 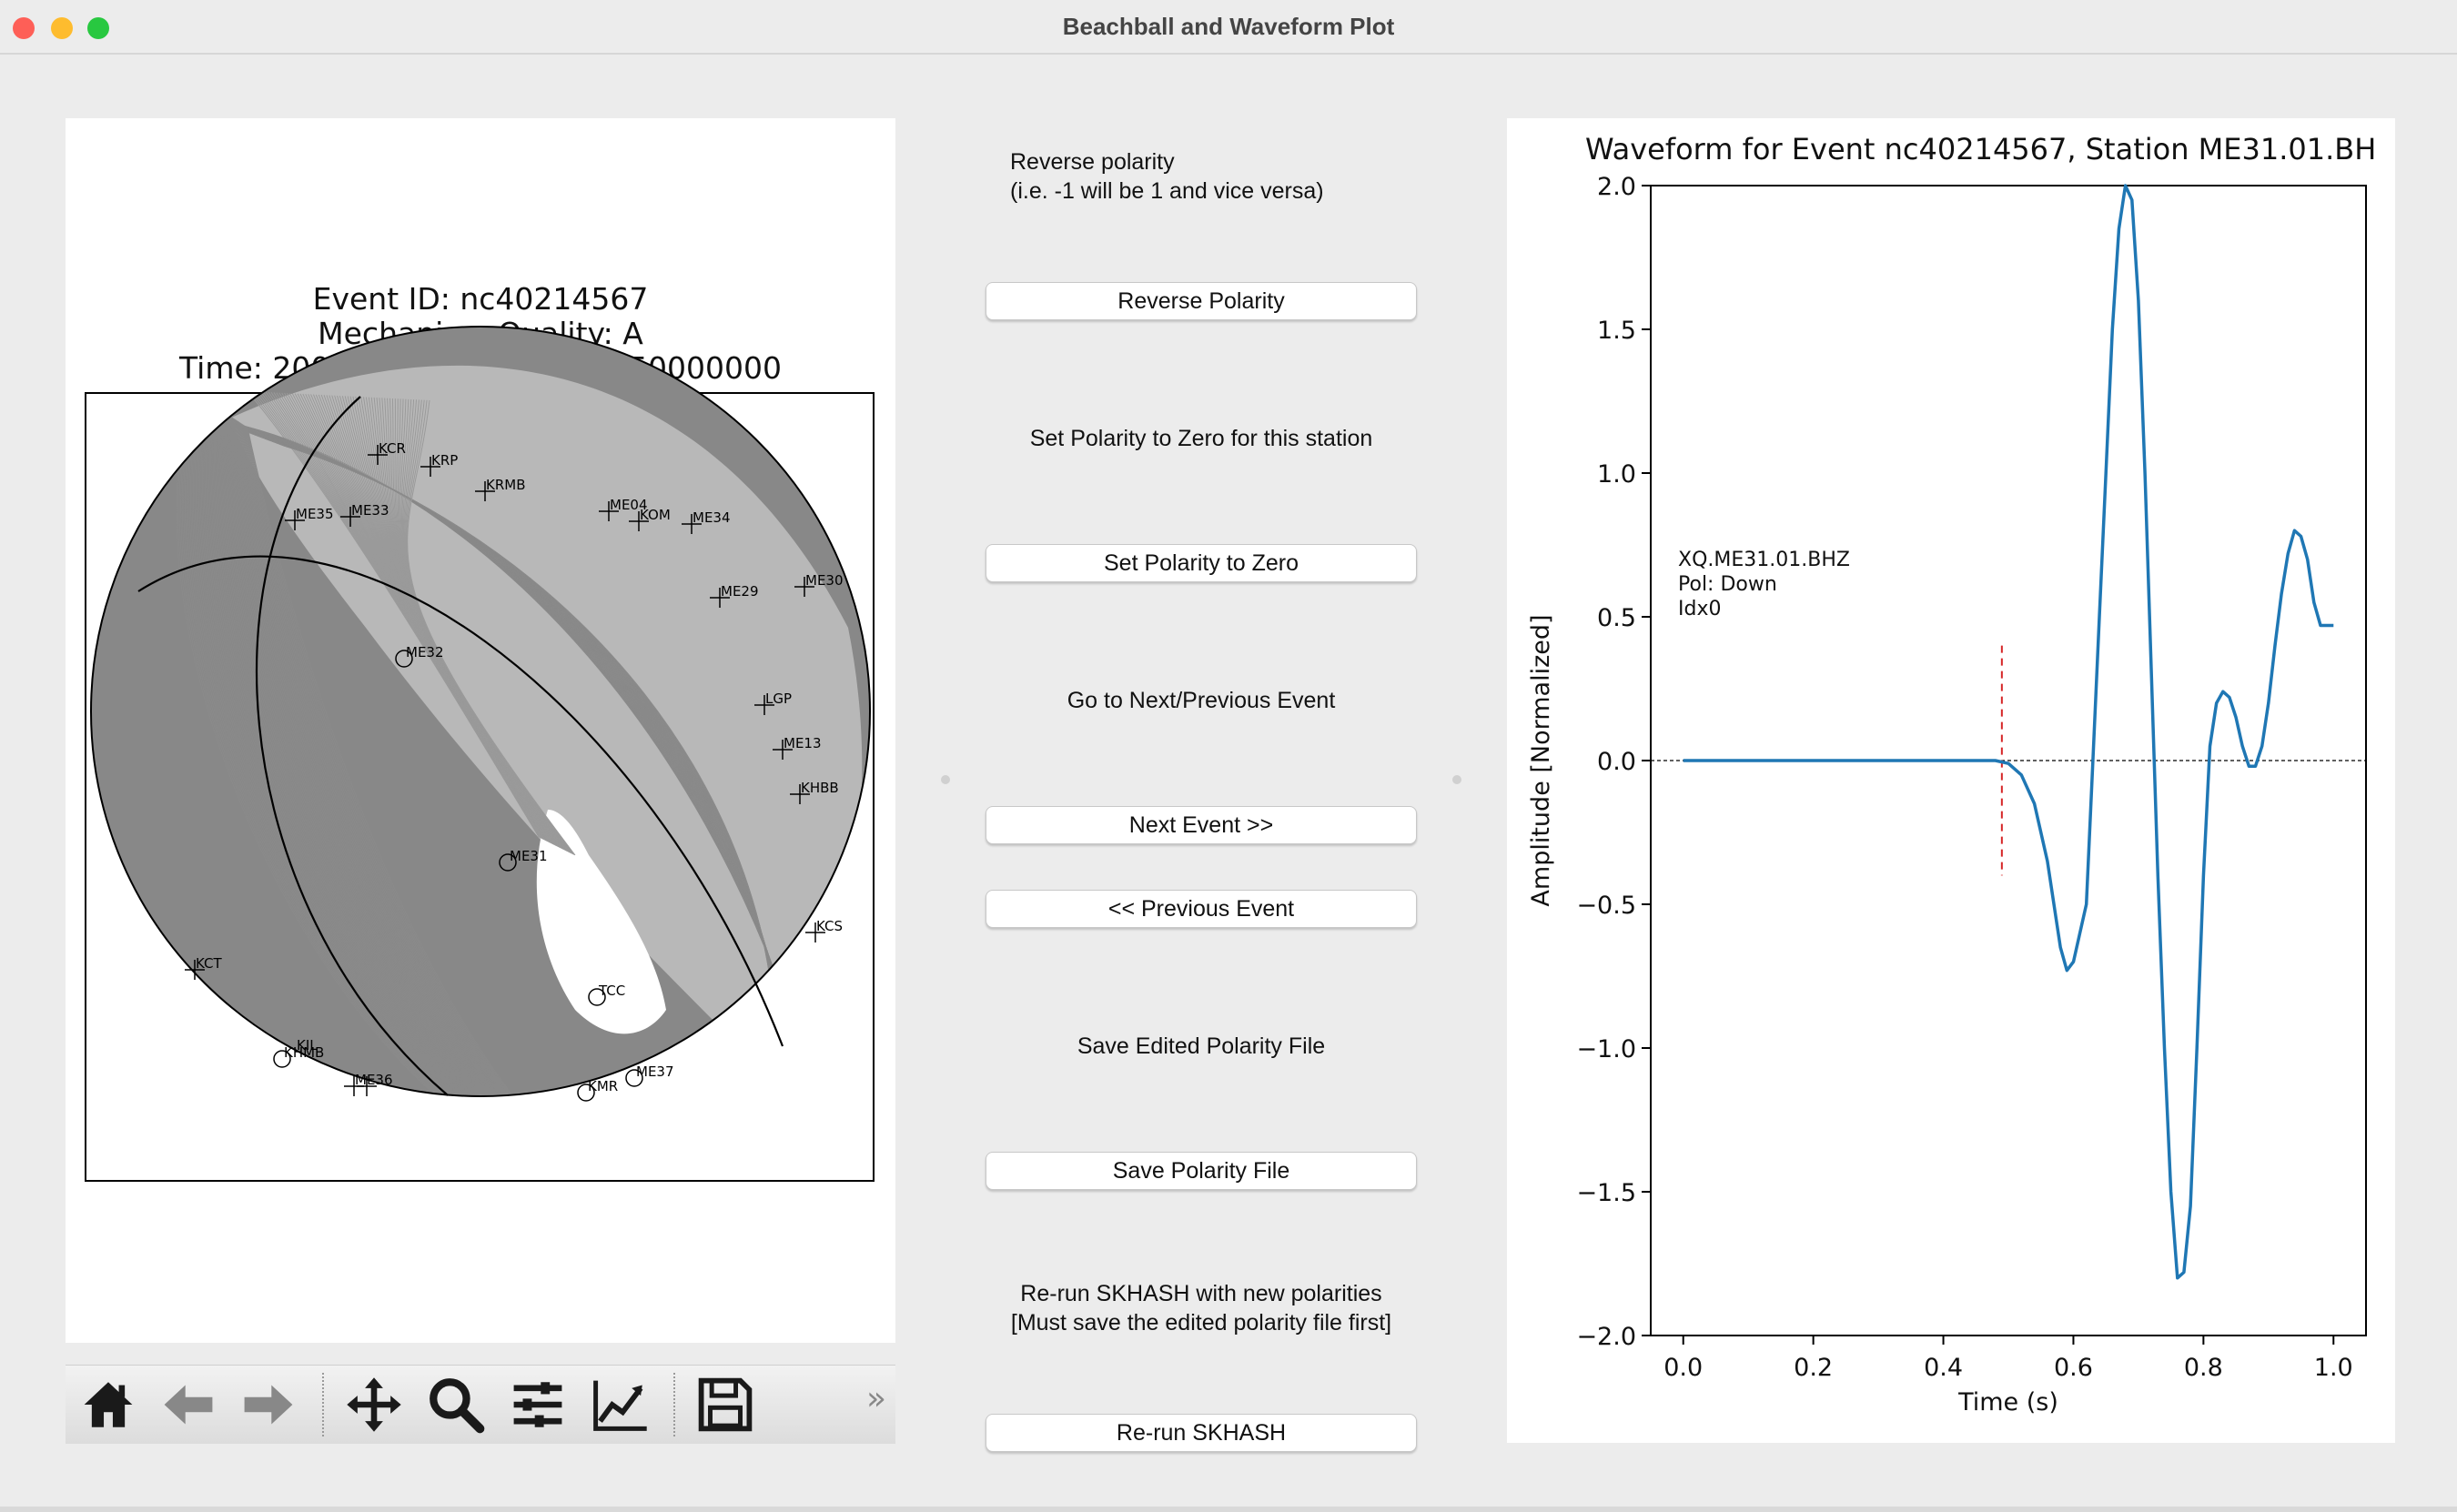 What do you see at coordinates (606, 995) in the screenshot?
I see `station-TCC: TCC` at bounding box center [606, 995].